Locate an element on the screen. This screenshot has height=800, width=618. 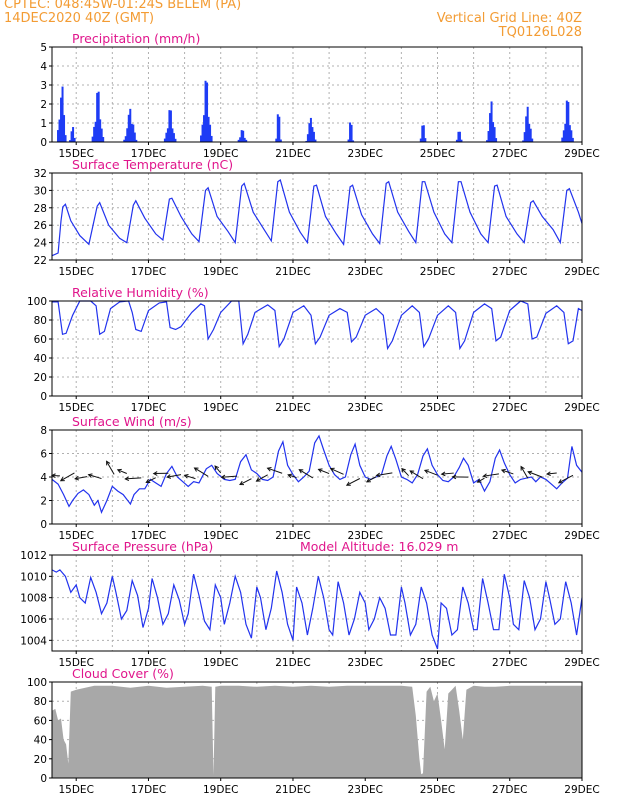
y-tick-label: 100 is located at coordinates (37, 302).